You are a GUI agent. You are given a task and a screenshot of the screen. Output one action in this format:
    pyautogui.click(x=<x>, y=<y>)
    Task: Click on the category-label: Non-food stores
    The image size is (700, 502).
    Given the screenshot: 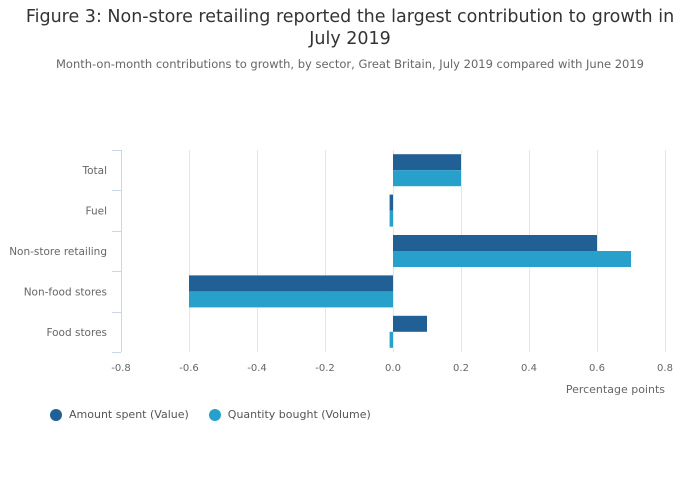 What is the action you would take?
    pyautogui.click(x=65, y=292)
    